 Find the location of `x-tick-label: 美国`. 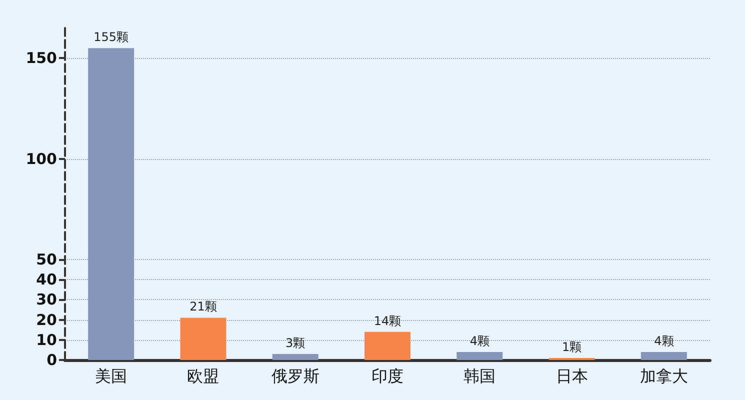

x-tick-label: 美国 is located at coordinates (111, 376).